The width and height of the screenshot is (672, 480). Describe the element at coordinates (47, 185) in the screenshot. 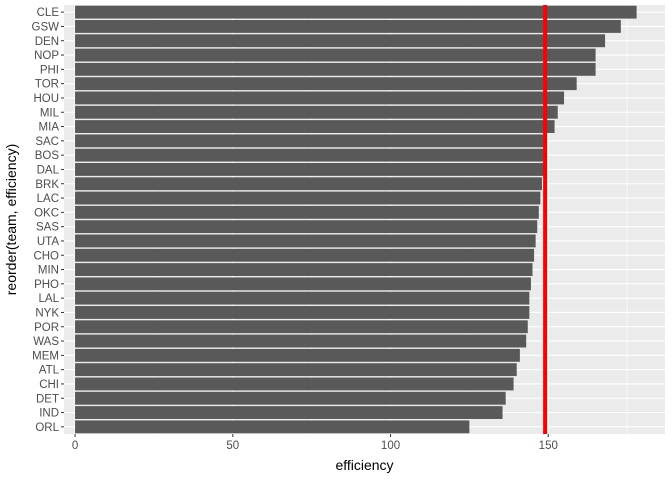

I see `y-tick-label: BRK` at that location.